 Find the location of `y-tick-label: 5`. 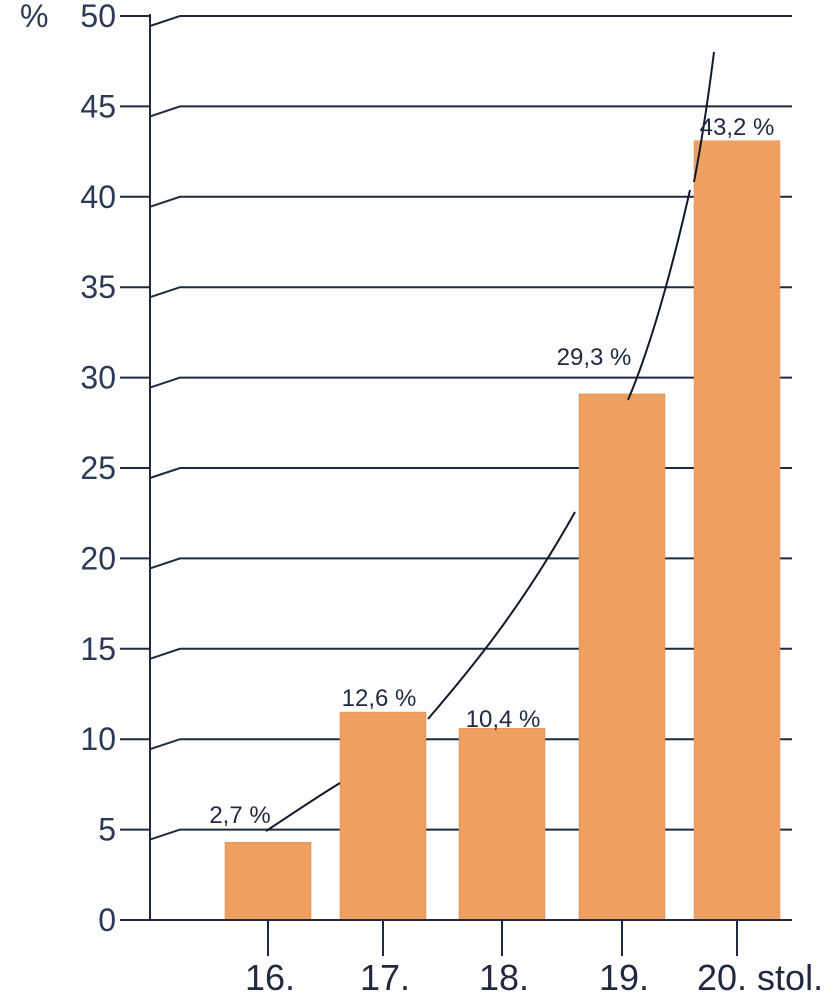

y-tick-label: 5 is located at coordinates (107, 830).